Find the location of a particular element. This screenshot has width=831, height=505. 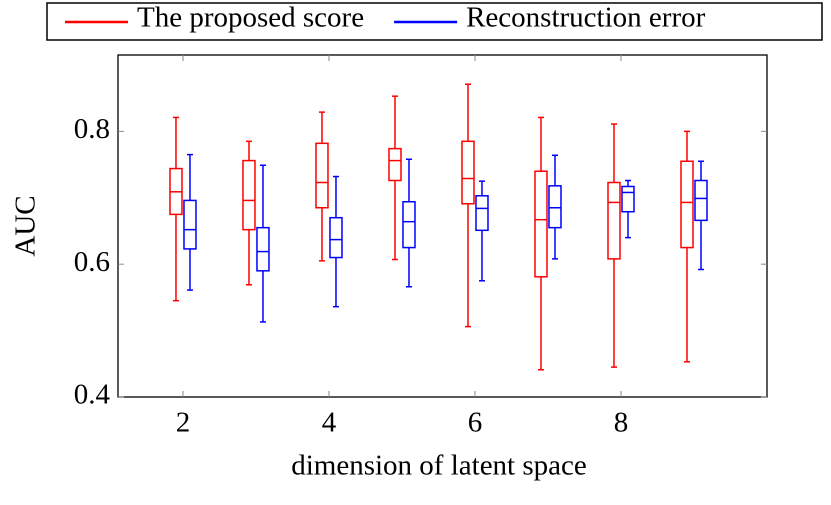

y-tick-label: 0.6 is located at coordinates (92, 262).